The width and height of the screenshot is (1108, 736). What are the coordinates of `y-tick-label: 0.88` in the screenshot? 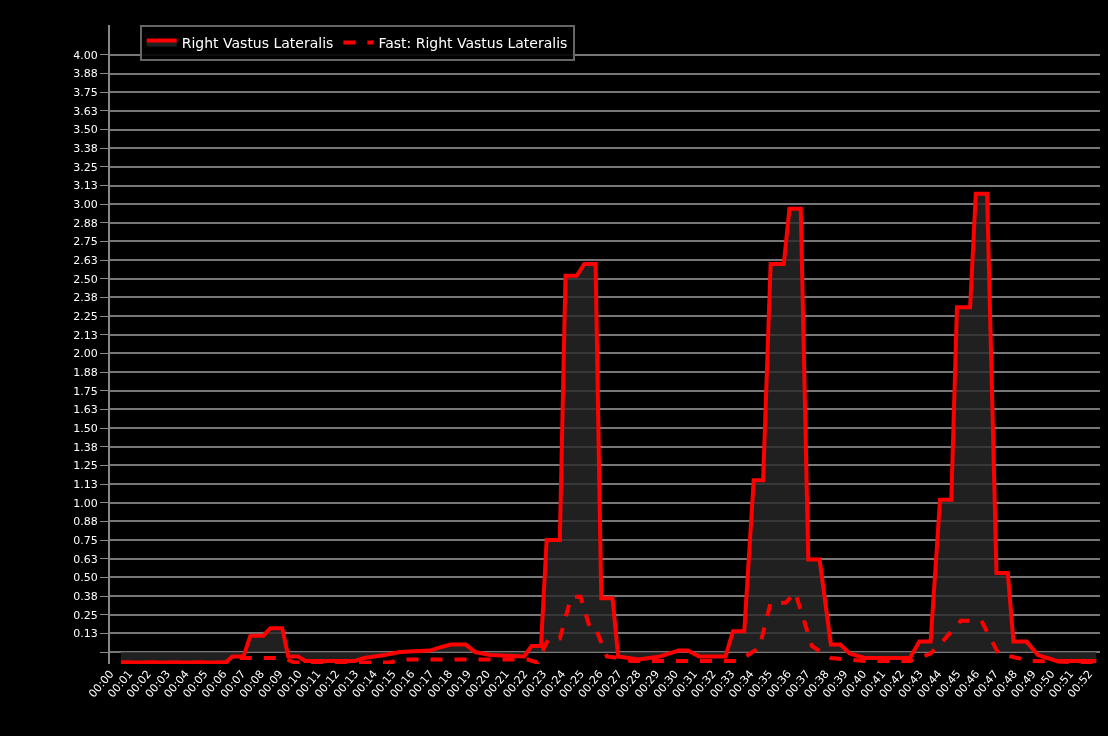 It's located at (85, 522).